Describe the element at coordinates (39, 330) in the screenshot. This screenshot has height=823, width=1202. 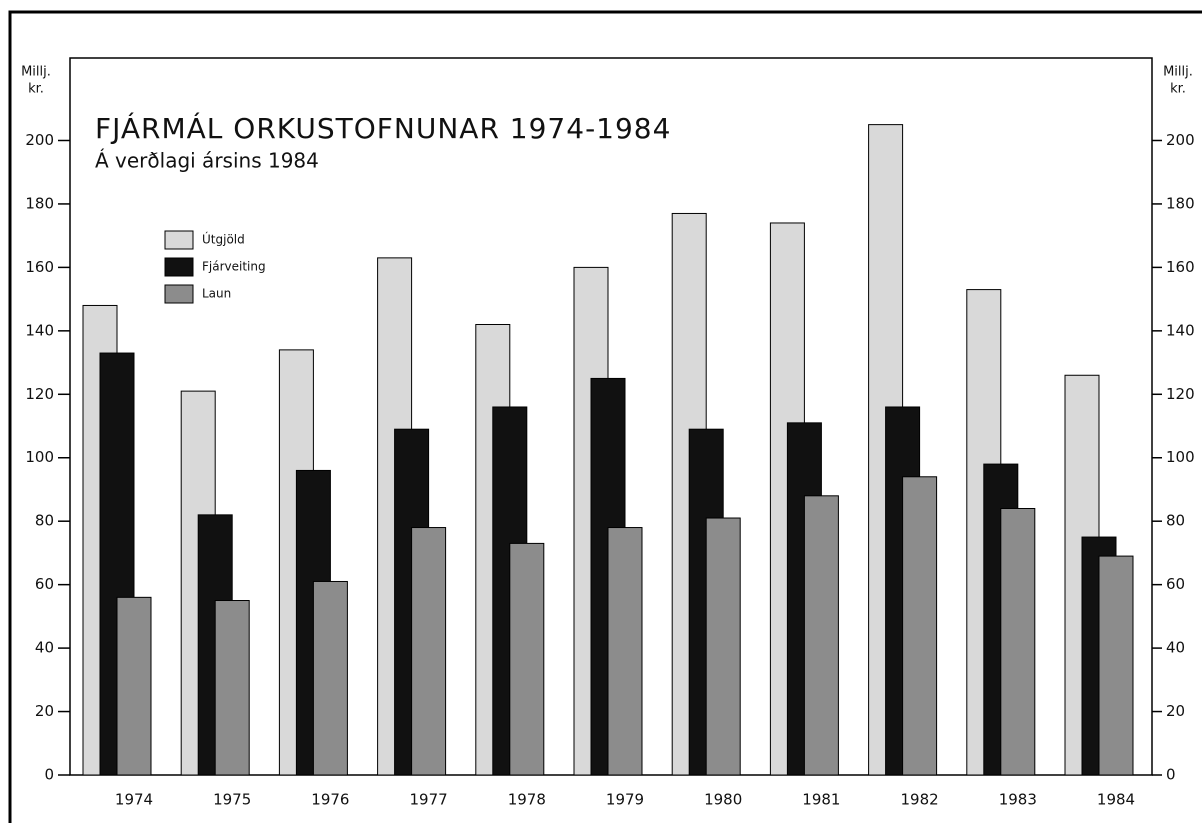
I see `y-tick-label: 140` at that location.